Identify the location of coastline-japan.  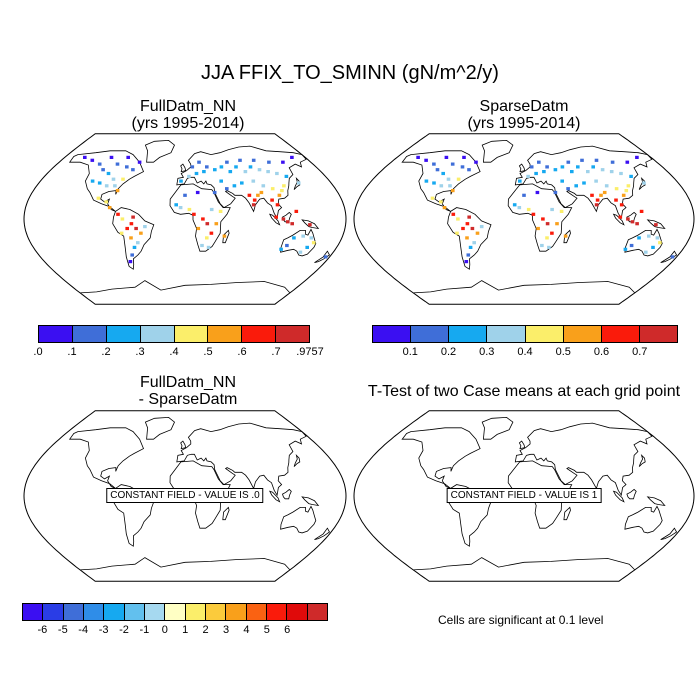
(297, 183).